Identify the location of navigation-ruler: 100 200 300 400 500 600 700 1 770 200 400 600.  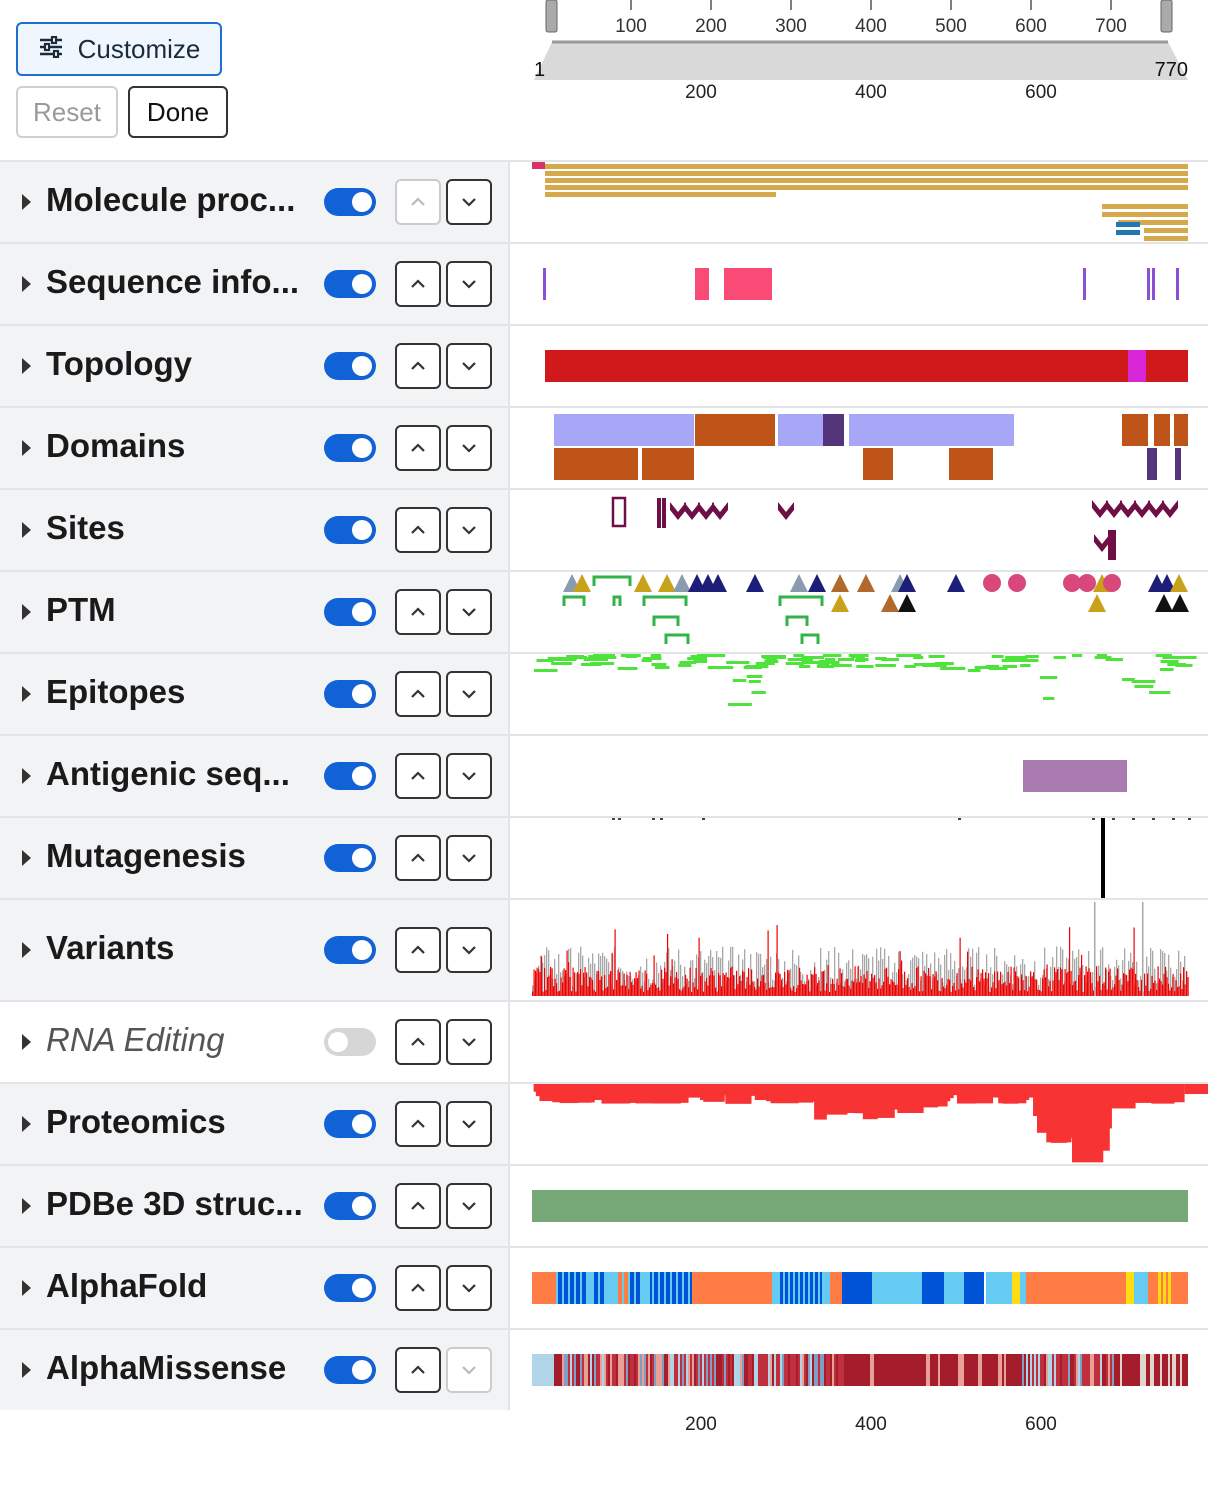
(864, 55).